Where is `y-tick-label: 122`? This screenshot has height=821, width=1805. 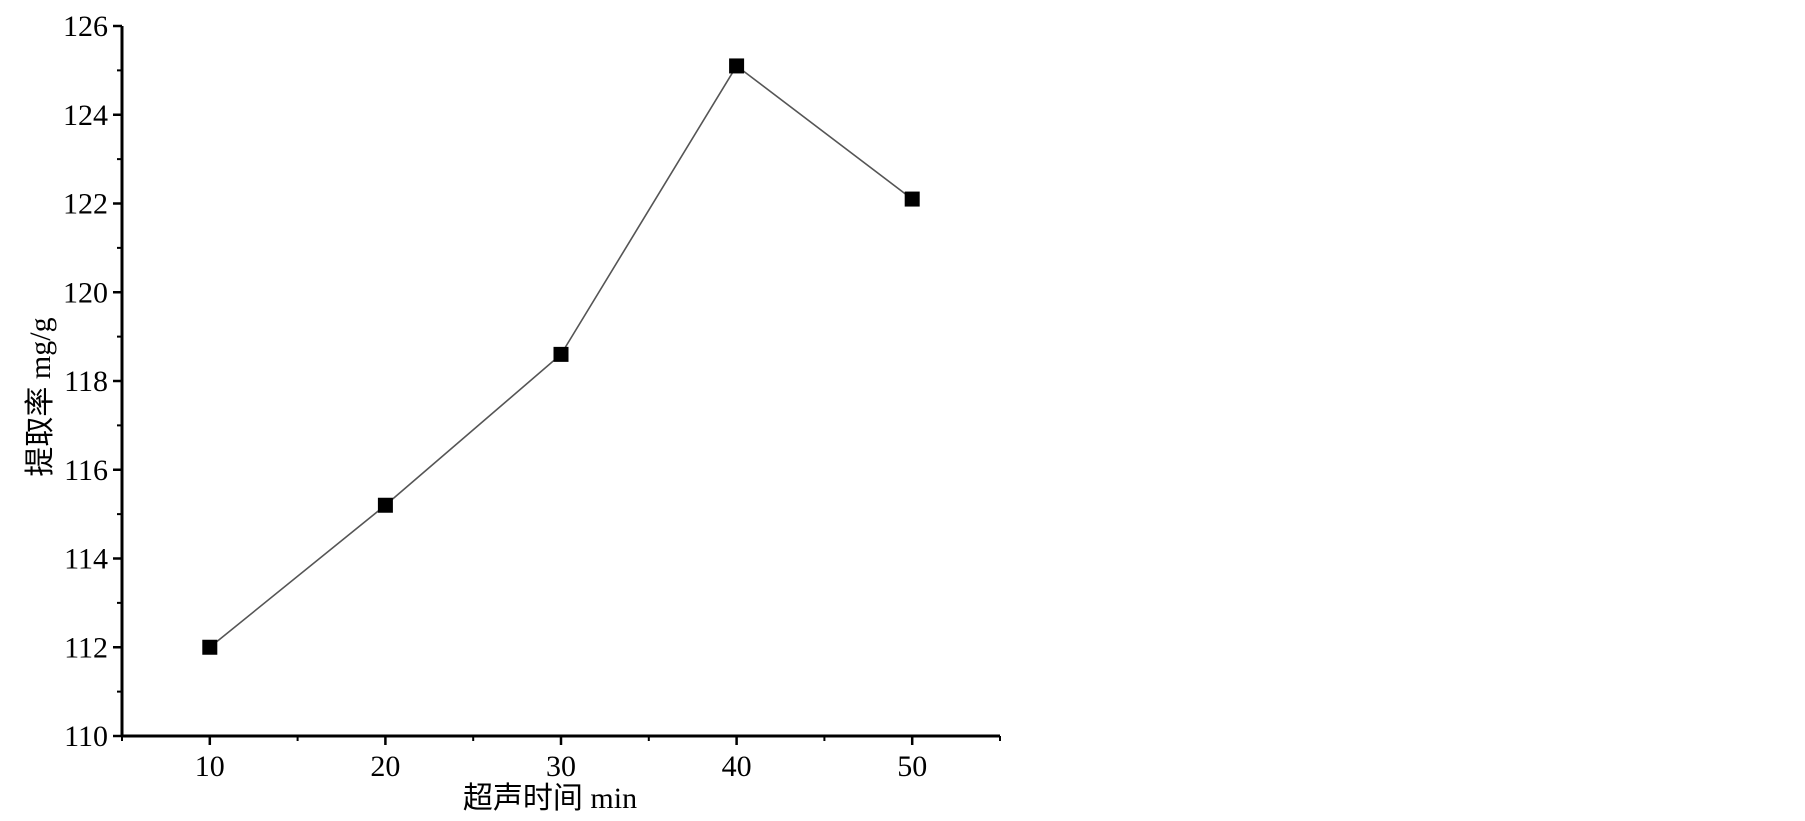
y-tick-label: 122 is located at coordinates (85, 204).